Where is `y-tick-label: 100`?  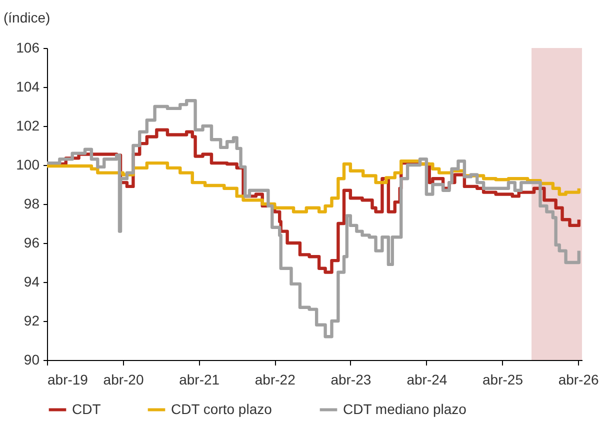 y-tick-label: 100 is located at coordinates (28, 164).